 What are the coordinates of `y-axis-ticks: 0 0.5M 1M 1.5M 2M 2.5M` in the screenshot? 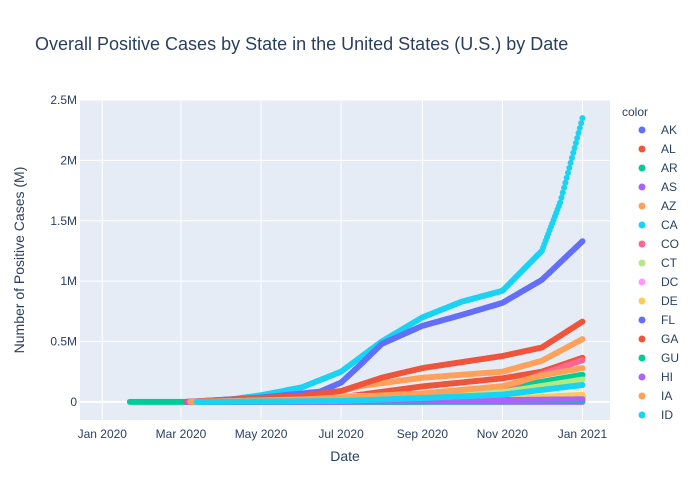 It's located at (63, 251).